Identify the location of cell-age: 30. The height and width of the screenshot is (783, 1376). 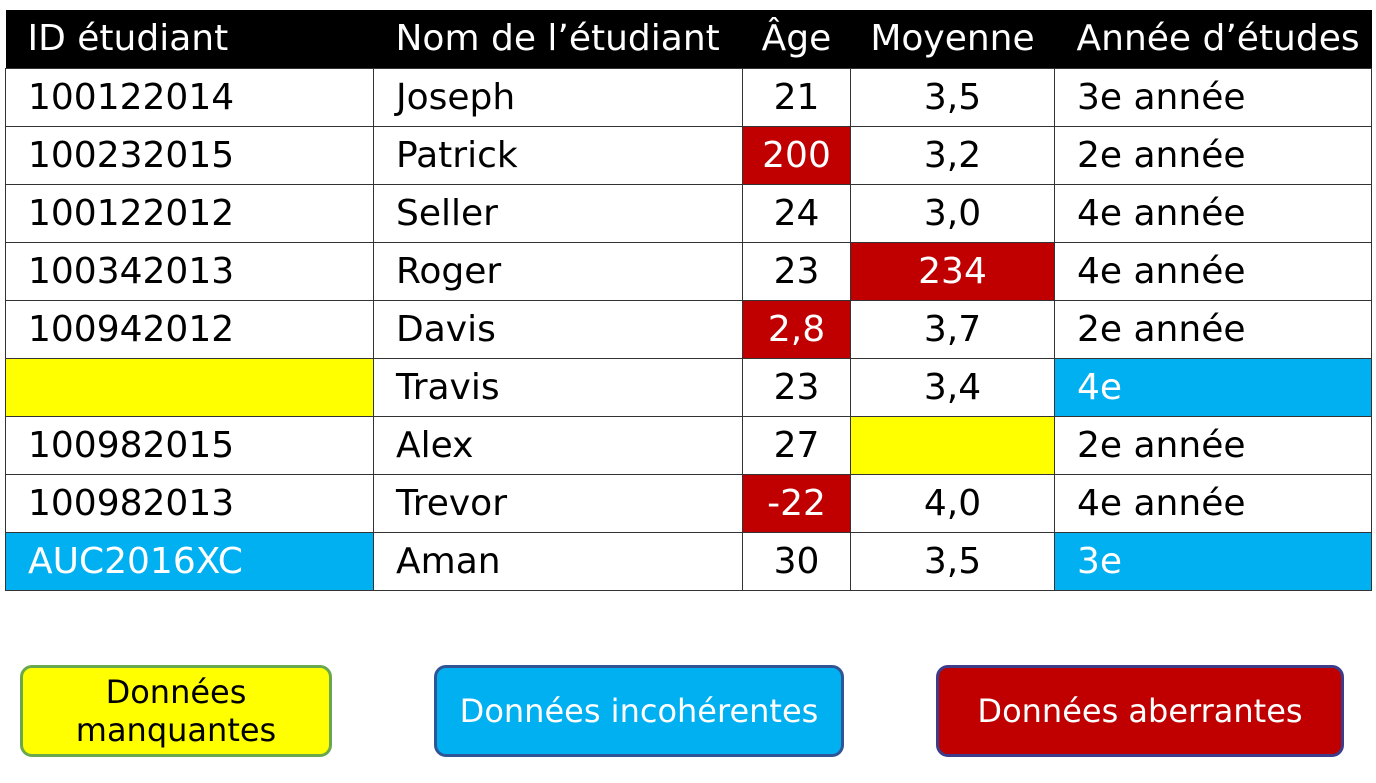
(796, 561).